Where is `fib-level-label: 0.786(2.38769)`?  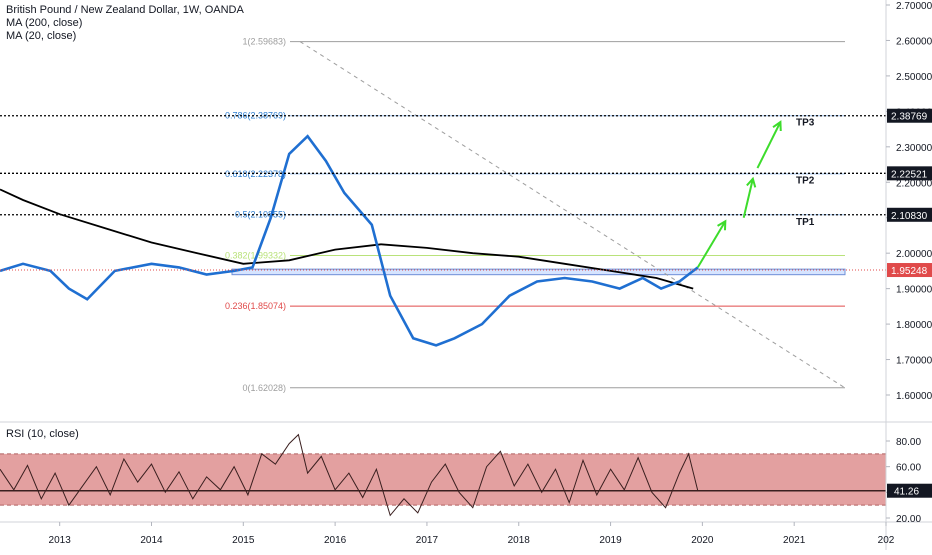
fib-level-label: 0.786(2.38769) is located at coordinates (255, 116).